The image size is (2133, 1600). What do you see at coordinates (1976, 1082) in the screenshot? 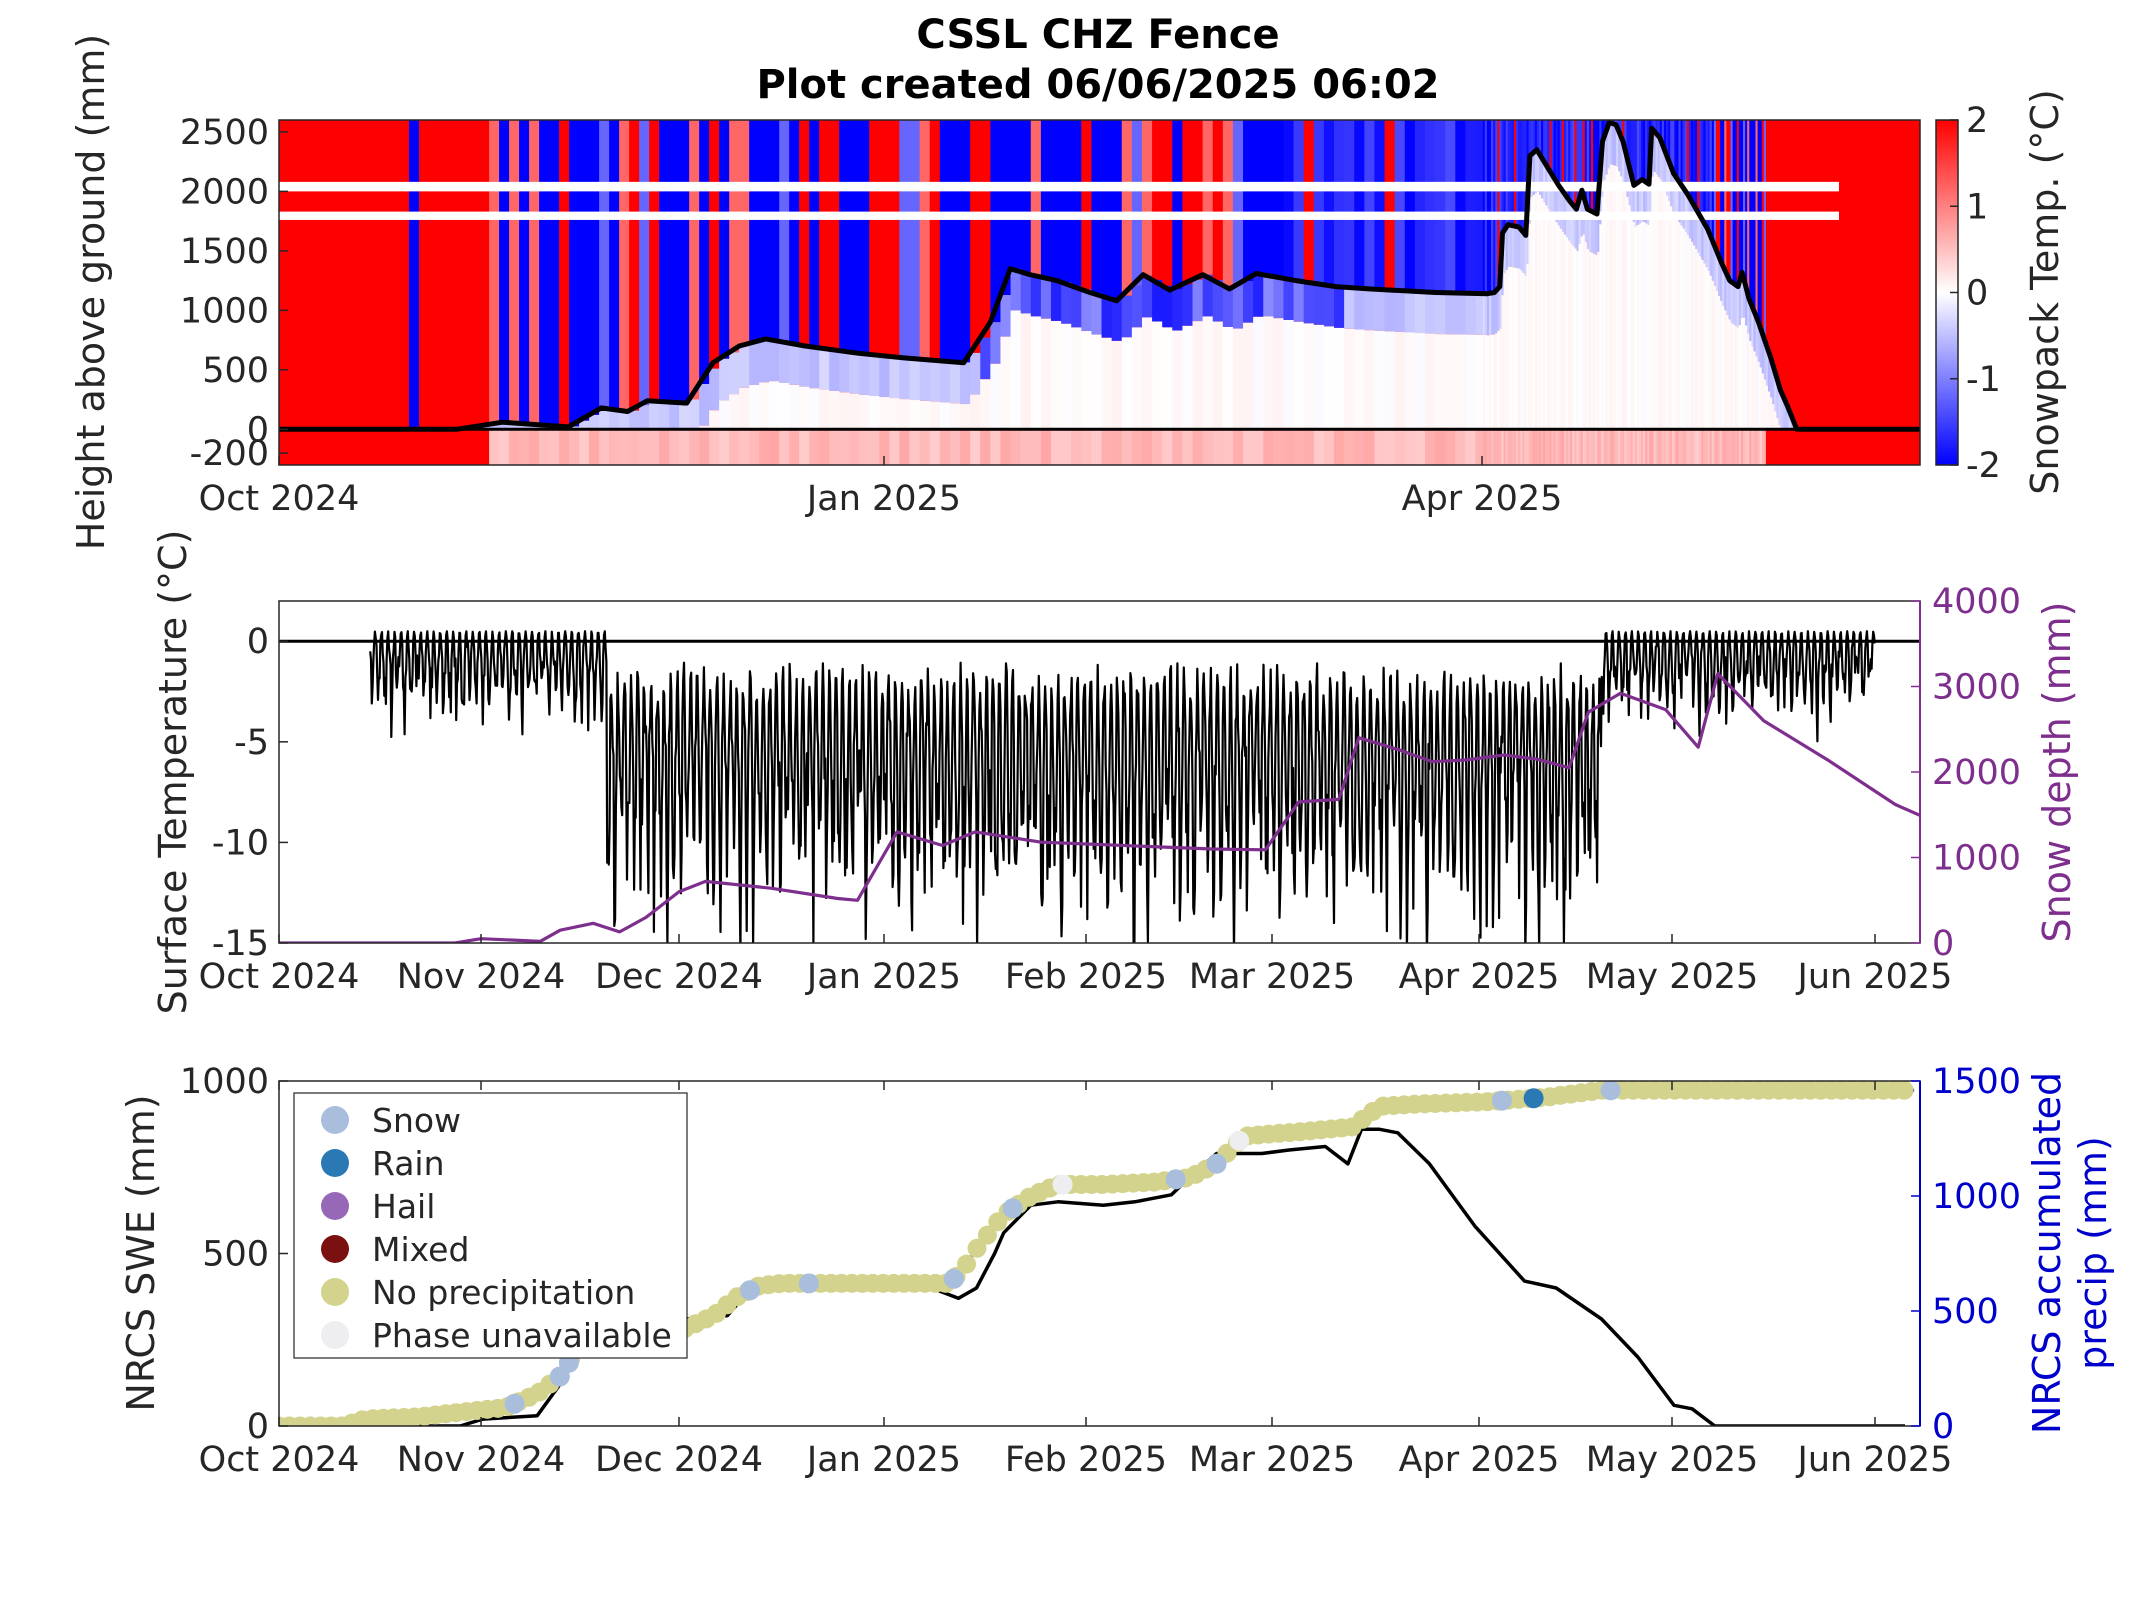
I see `precip-ytick-label: 1500` at bounding box center [1976, 1082].